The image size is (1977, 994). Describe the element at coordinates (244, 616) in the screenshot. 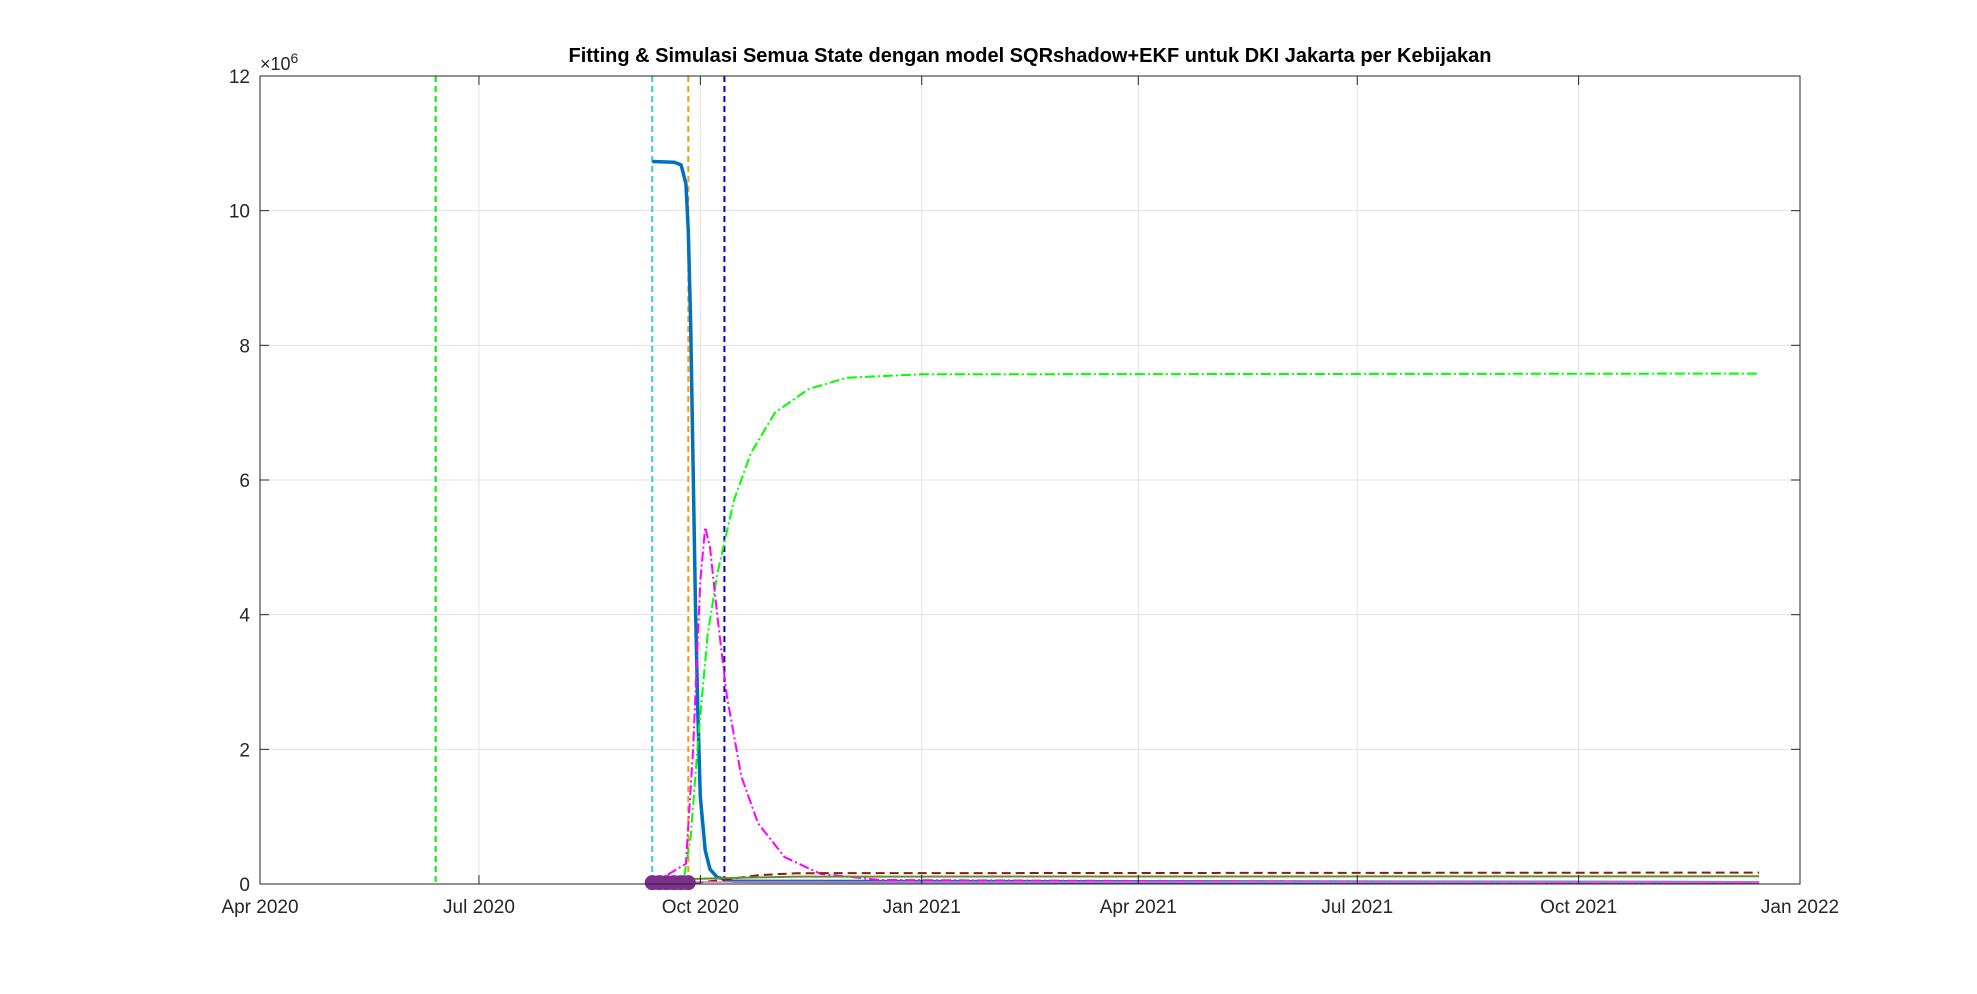

I see `y-tick-label: 4` at that location.